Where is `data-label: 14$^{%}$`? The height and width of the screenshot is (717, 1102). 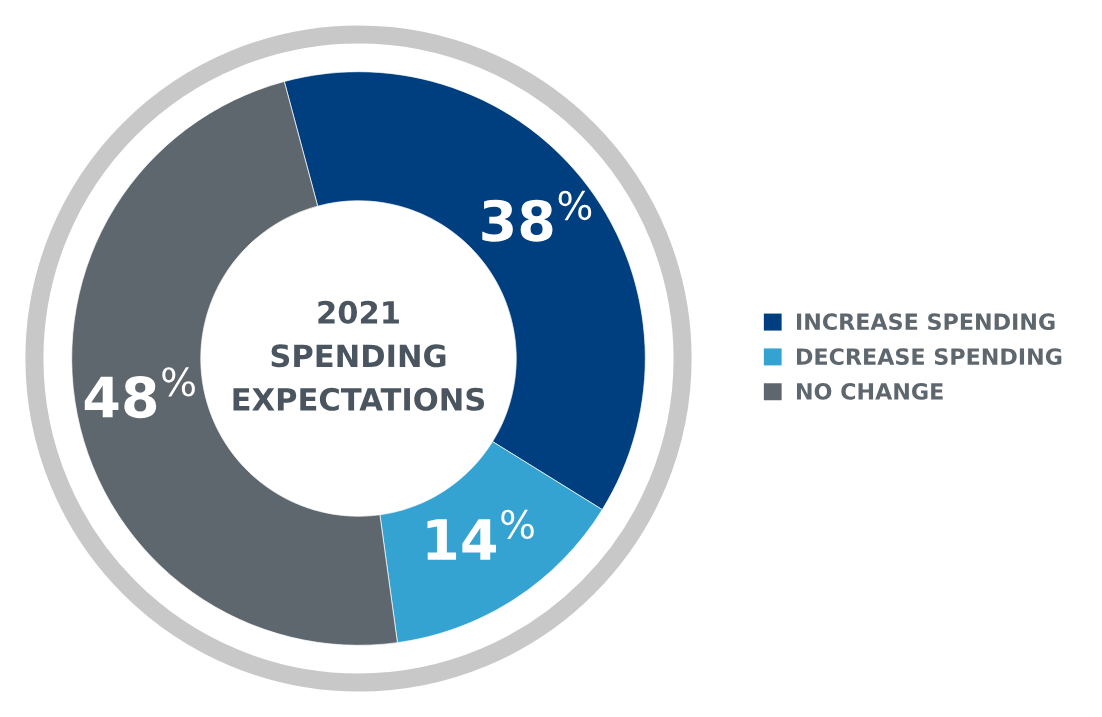
data-label: 14$^{%}$ is located at coordinates (480, 534).